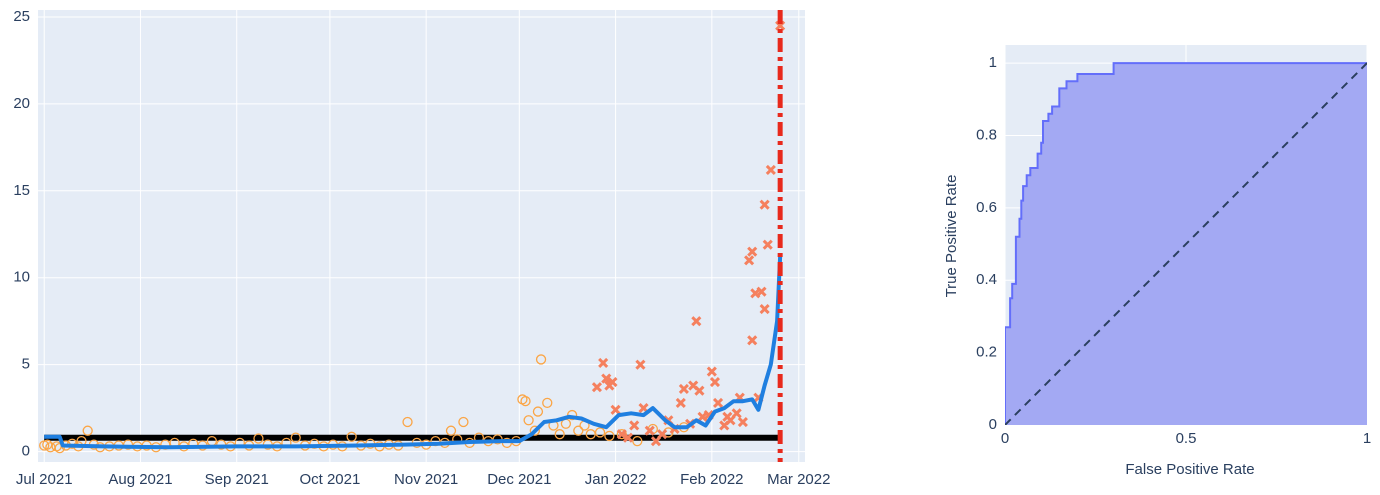 The height and width of the screenshot is (495, 1380). Describe the element at coordinates (986, 352) in the screenshot. I see `y-tick-label: 0.2` at that location.